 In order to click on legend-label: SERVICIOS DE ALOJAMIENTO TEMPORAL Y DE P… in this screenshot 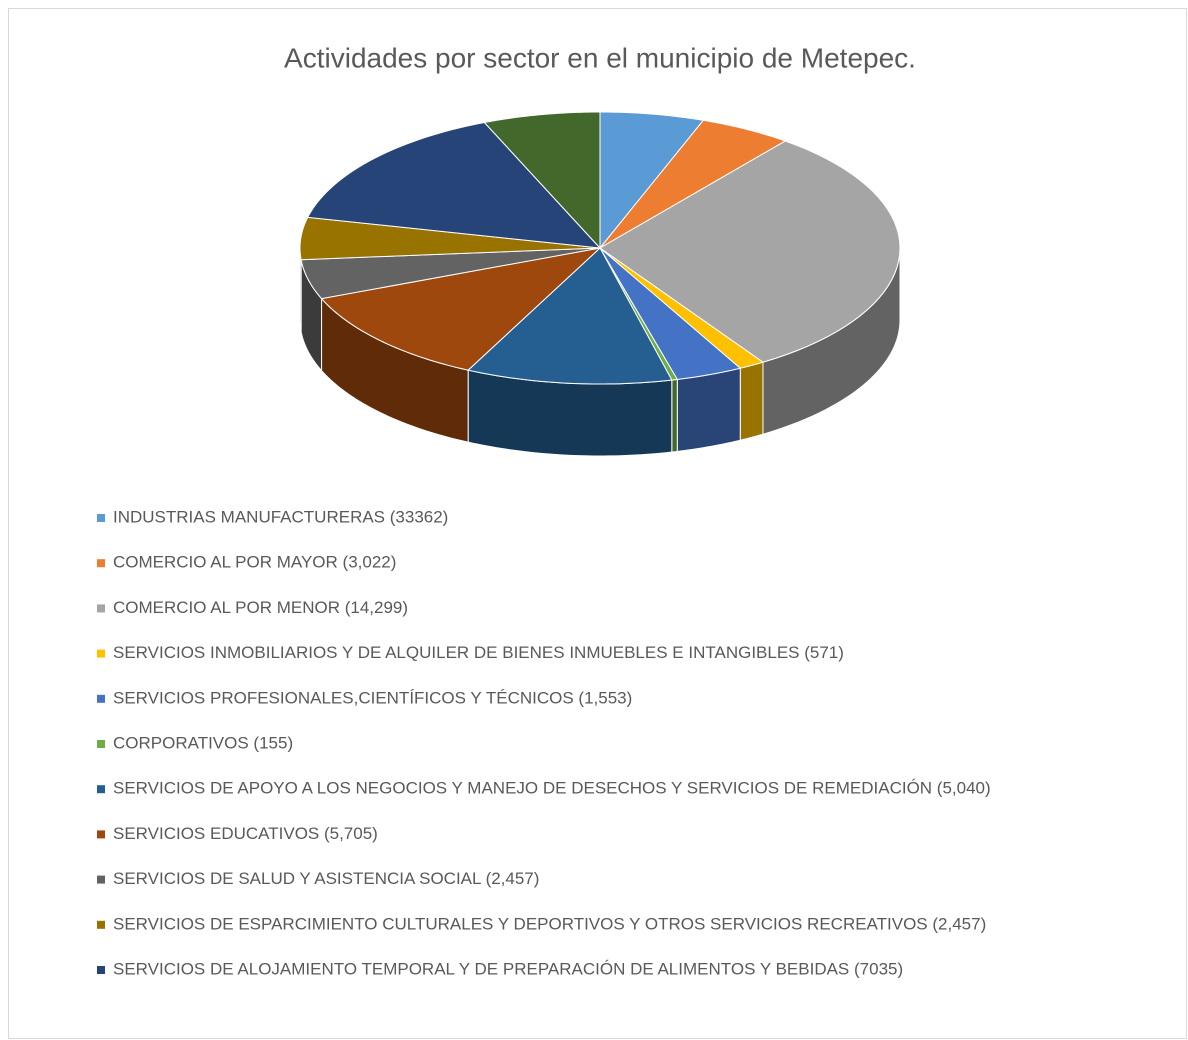, I will do `click(508, 968)`.